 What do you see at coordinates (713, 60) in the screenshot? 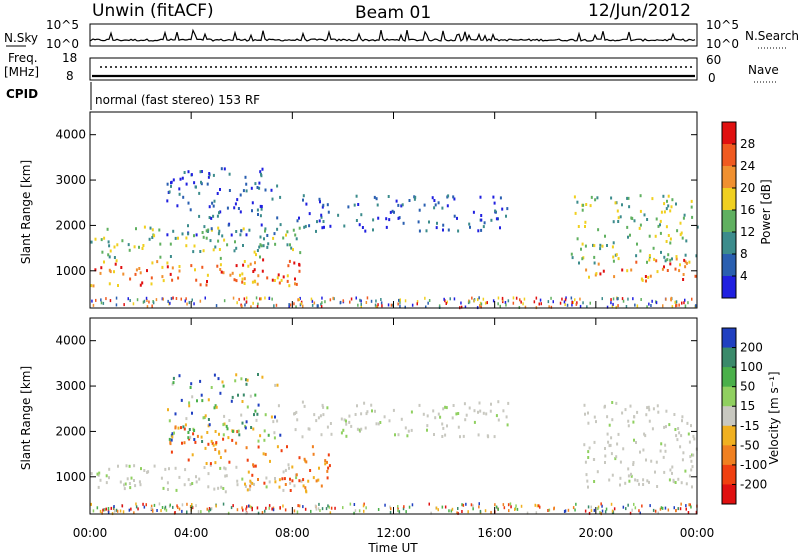
I see `nave-tick-top: 60` at bounding box center [713, 60].